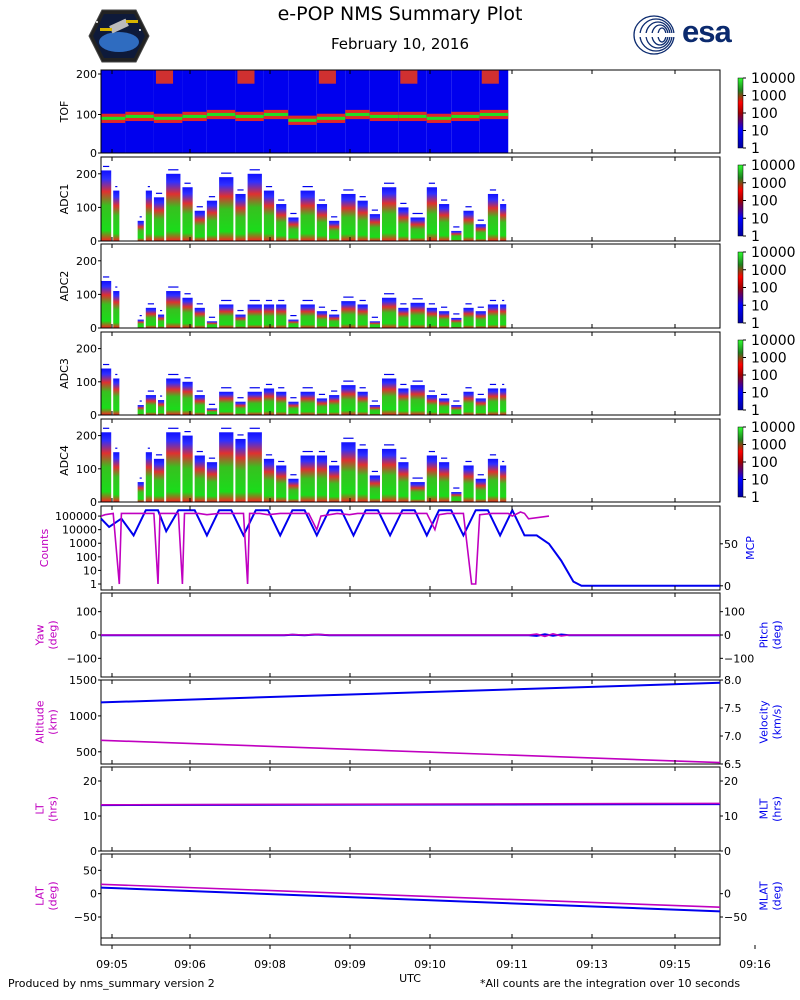 The height and width of the screenshot is (1000, 800). Describe the element at coordinates (350, 964) in the screenshot. I see `x-axis-tick-label: 09:09` at that location.